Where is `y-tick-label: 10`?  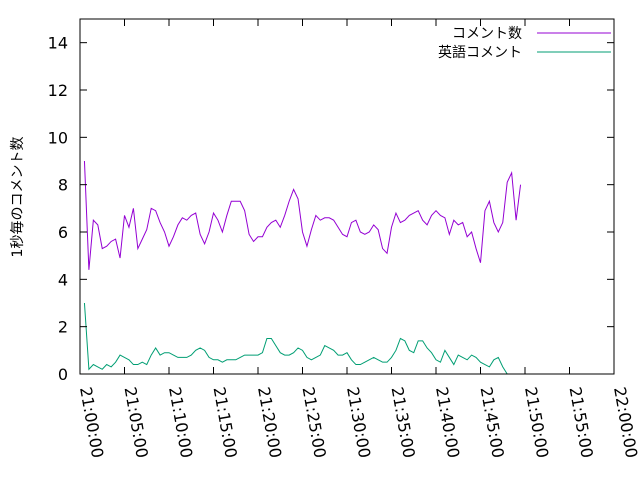
y-tick-label: 10 is located at coordinates (58, 137).